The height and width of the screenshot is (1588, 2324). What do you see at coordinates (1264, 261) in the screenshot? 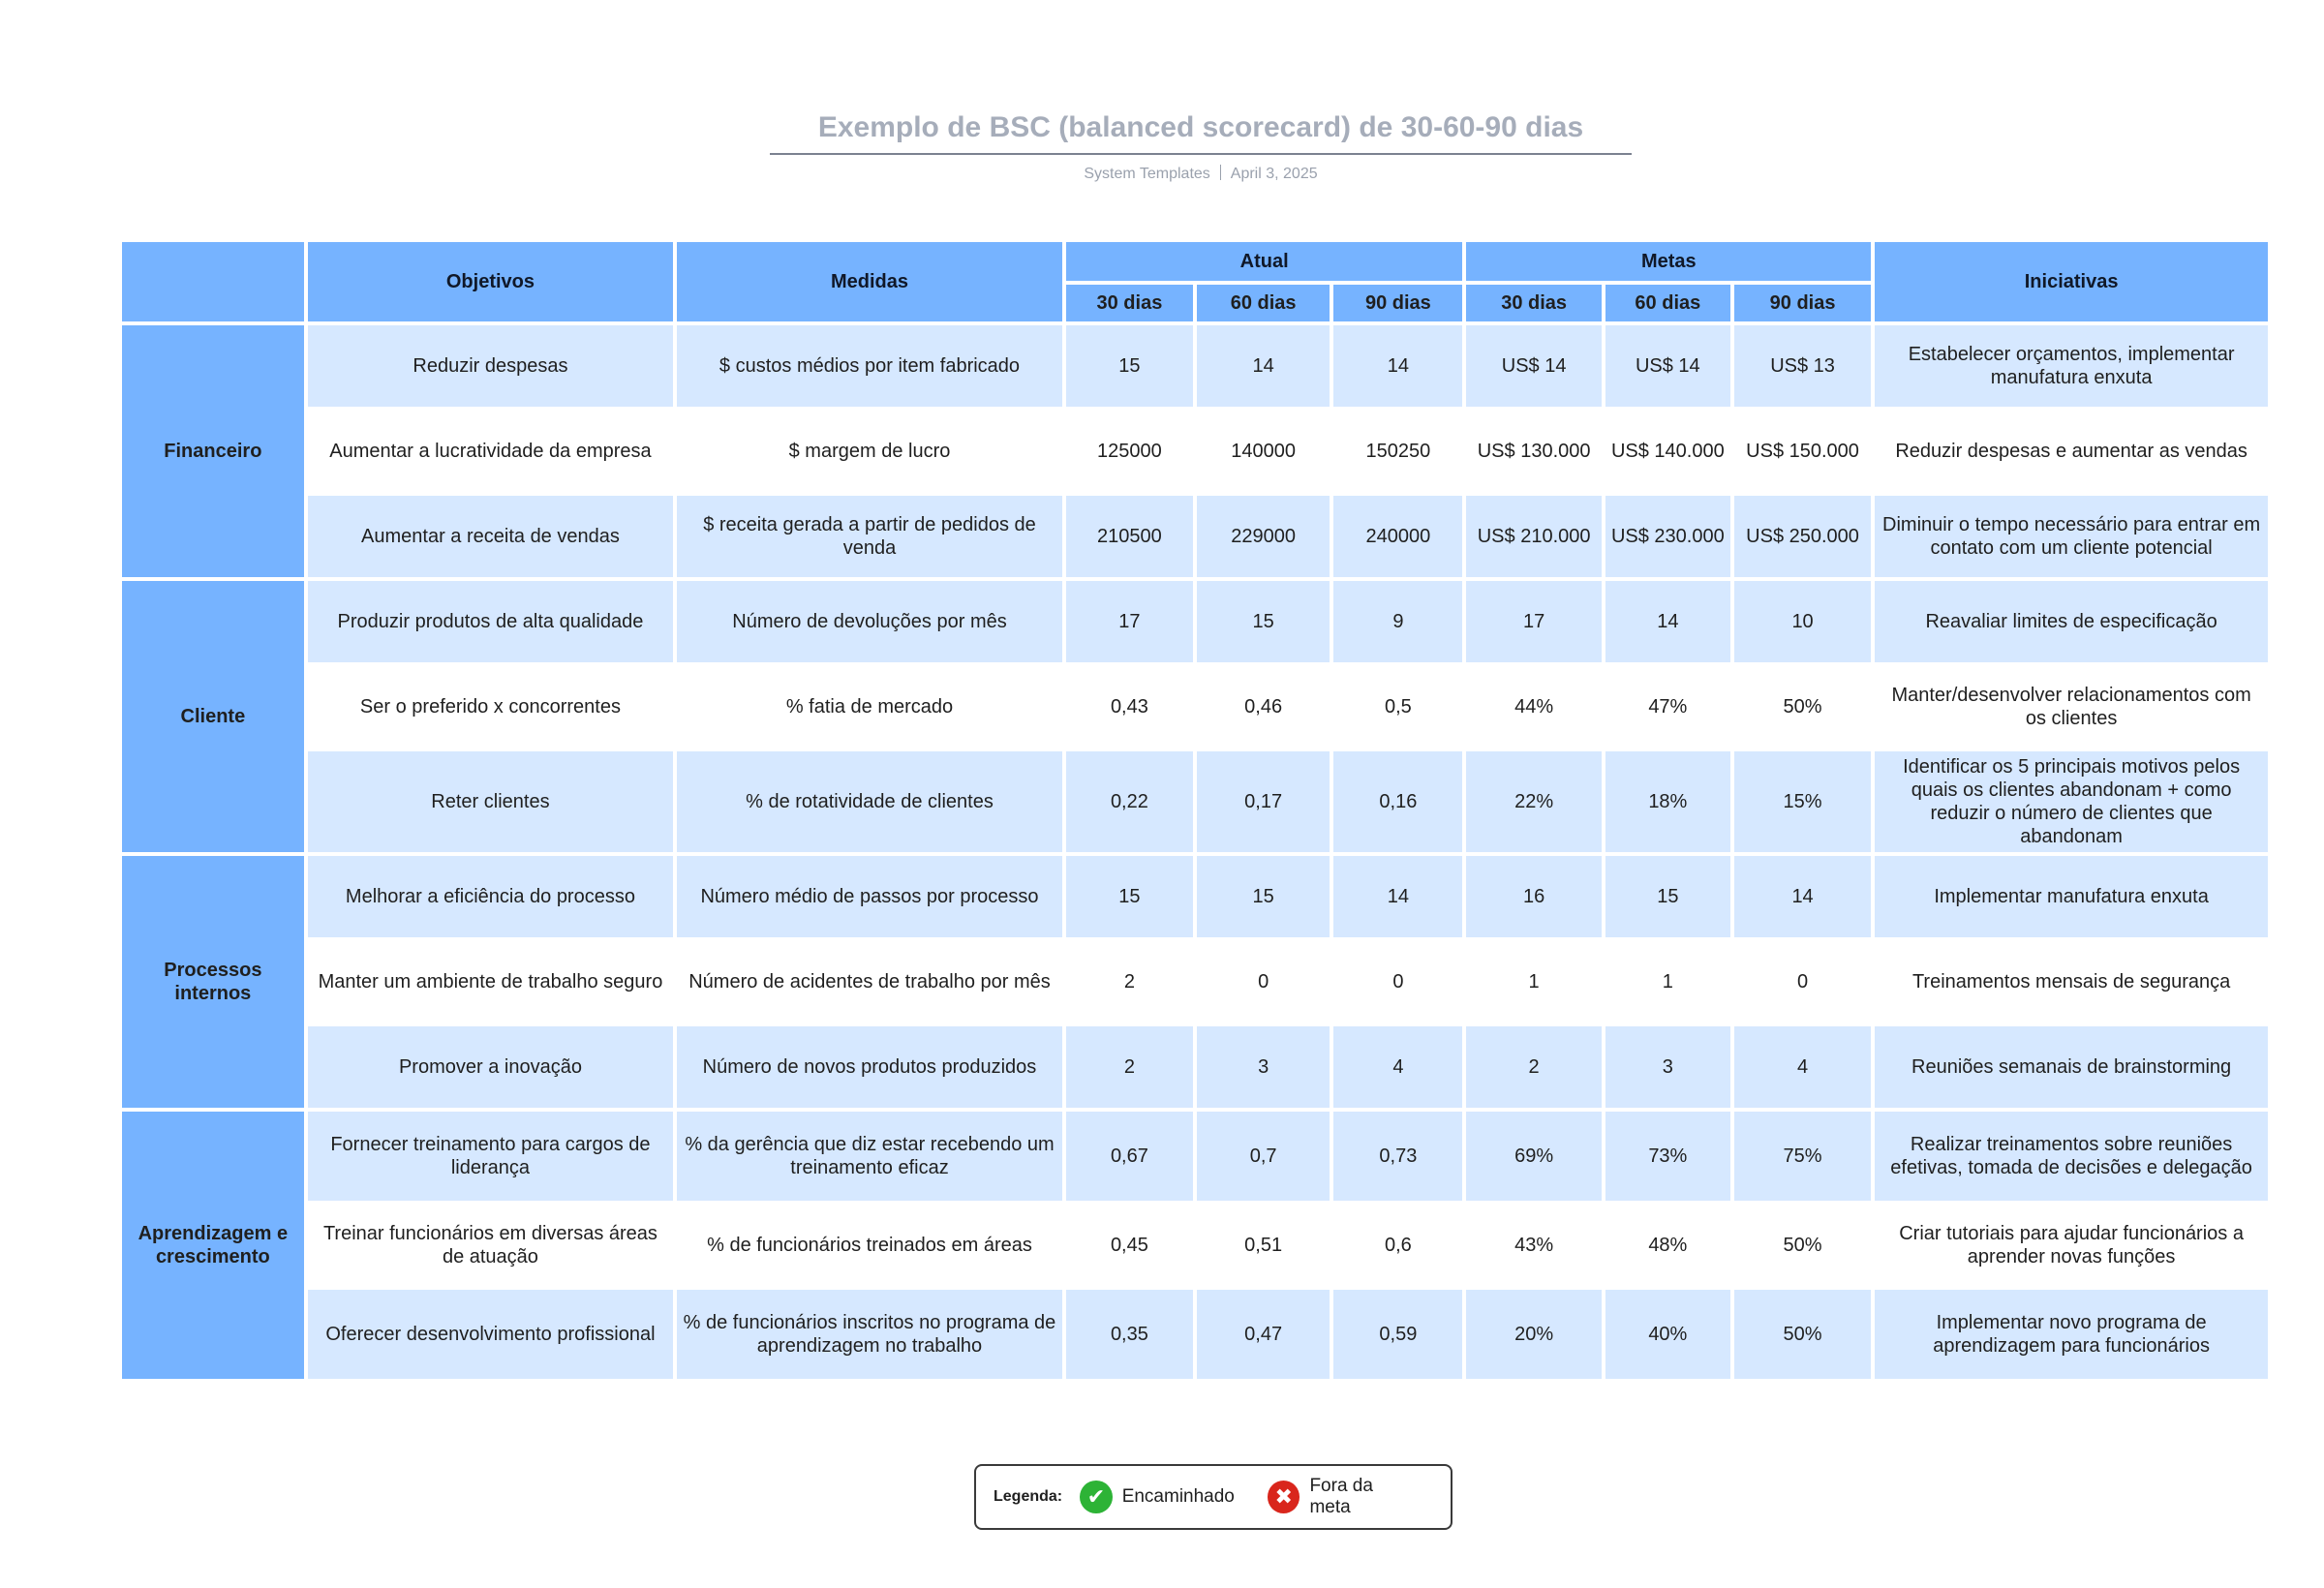
I see `header-atual: Atual` at bounding box center [1264, 261].